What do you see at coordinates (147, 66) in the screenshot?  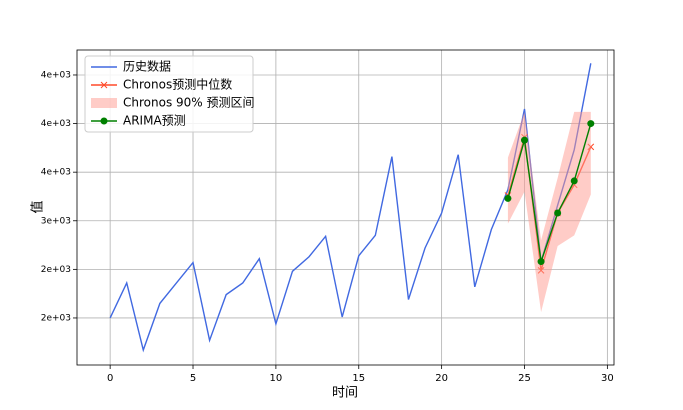 I see `legend-label: 历史数据` at bounding box center [147, 66].